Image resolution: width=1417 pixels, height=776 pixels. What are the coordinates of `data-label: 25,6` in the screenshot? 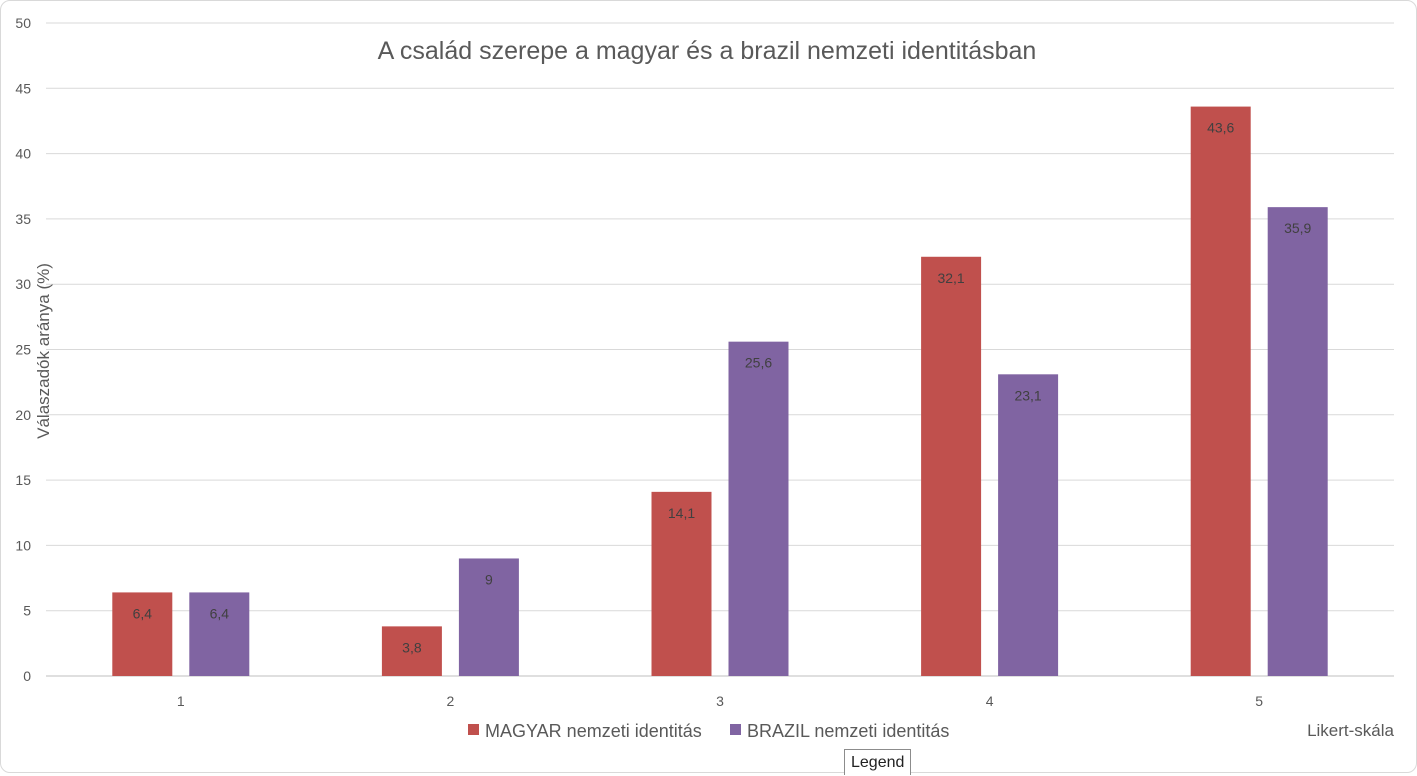 It's located at (758, 363).